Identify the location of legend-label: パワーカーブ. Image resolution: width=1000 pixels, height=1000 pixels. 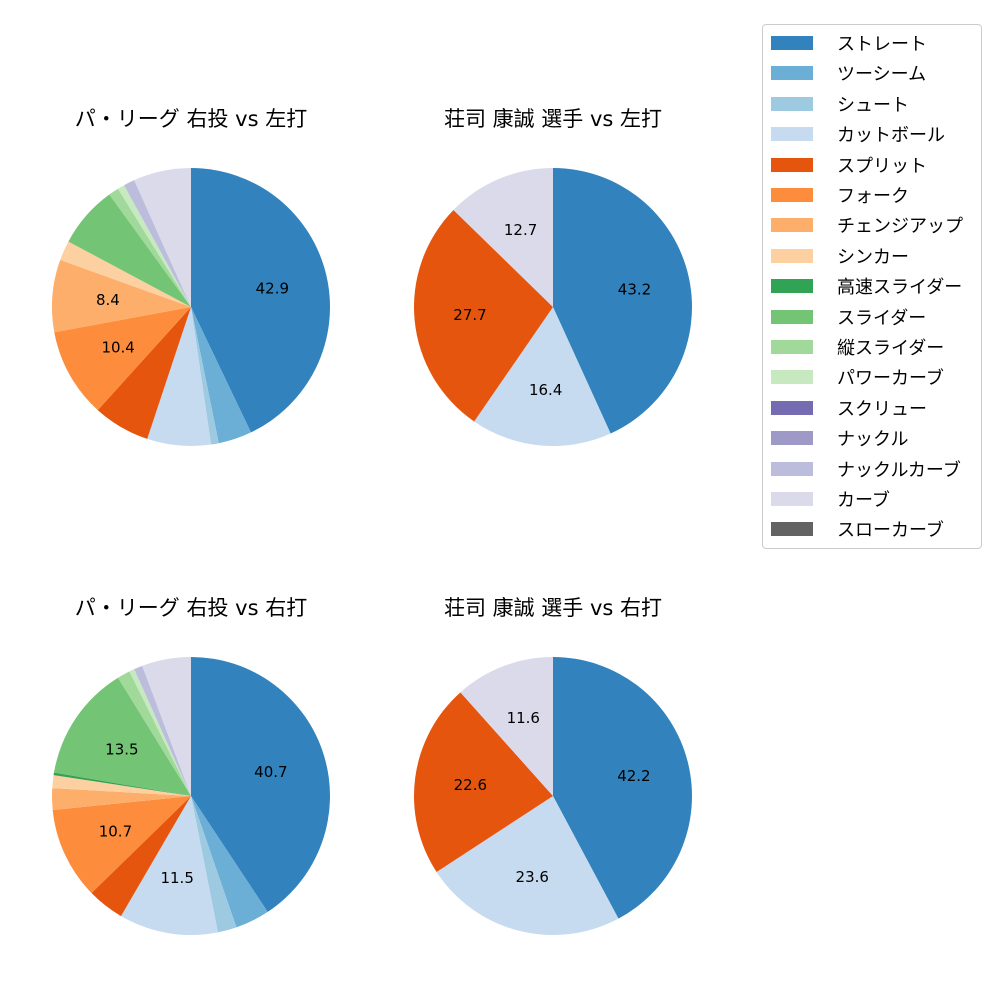
(890, 379).